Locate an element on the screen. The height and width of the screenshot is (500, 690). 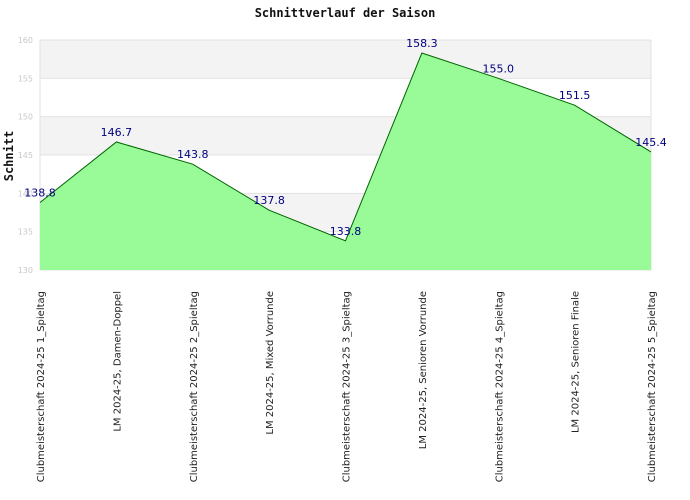
x-tick-label-4: Clubmeisterschaft 2024-25 3_Spieltag is located at coordinates (347, 386).